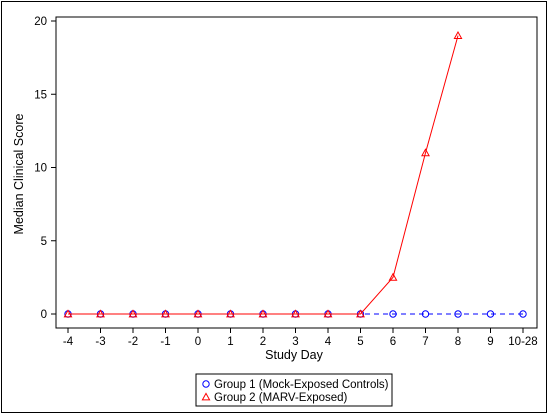  Describe the element at coordinates (100, 342) in the screenshot. I see `x-tick-label-1: -3` at that location.